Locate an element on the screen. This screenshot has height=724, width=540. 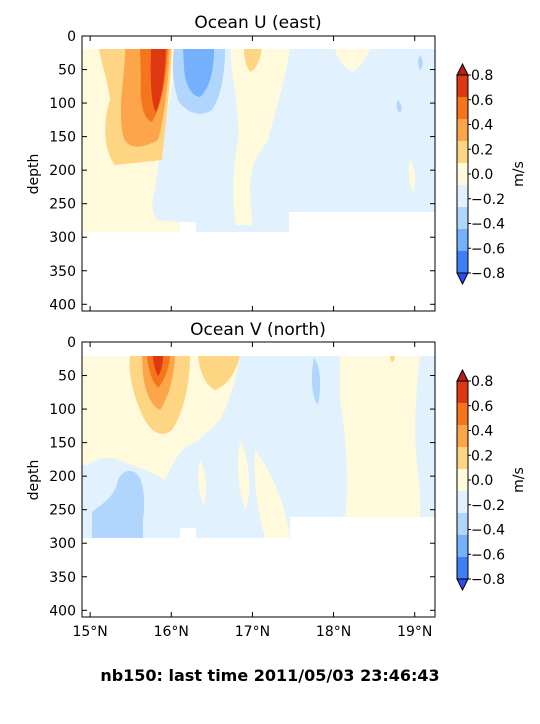
contour-fill-blue-lower-left is located at coordinates (118, 504).